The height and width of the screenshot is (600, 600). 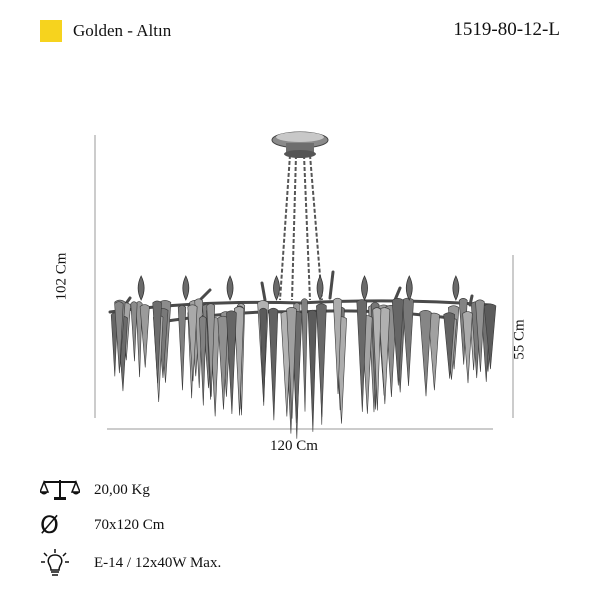 I want to click on spec-bulb: E-14 / 12x40W Max., so click(x=130, y=563).